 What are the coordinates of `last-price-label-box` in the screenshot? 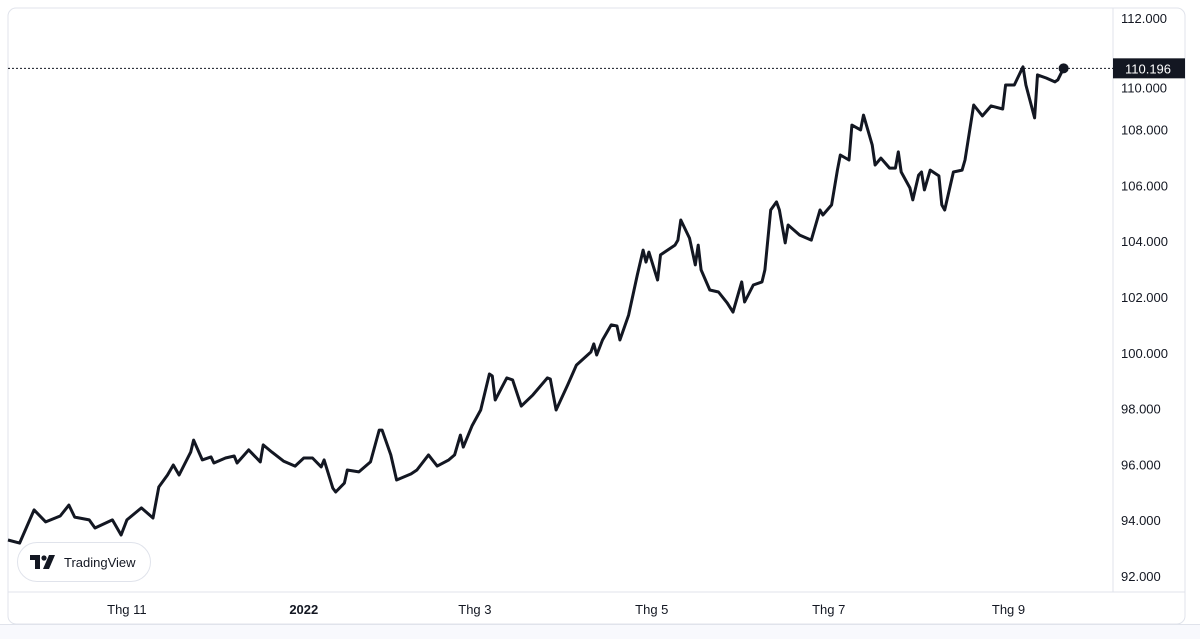 It's located at (1149, 68).